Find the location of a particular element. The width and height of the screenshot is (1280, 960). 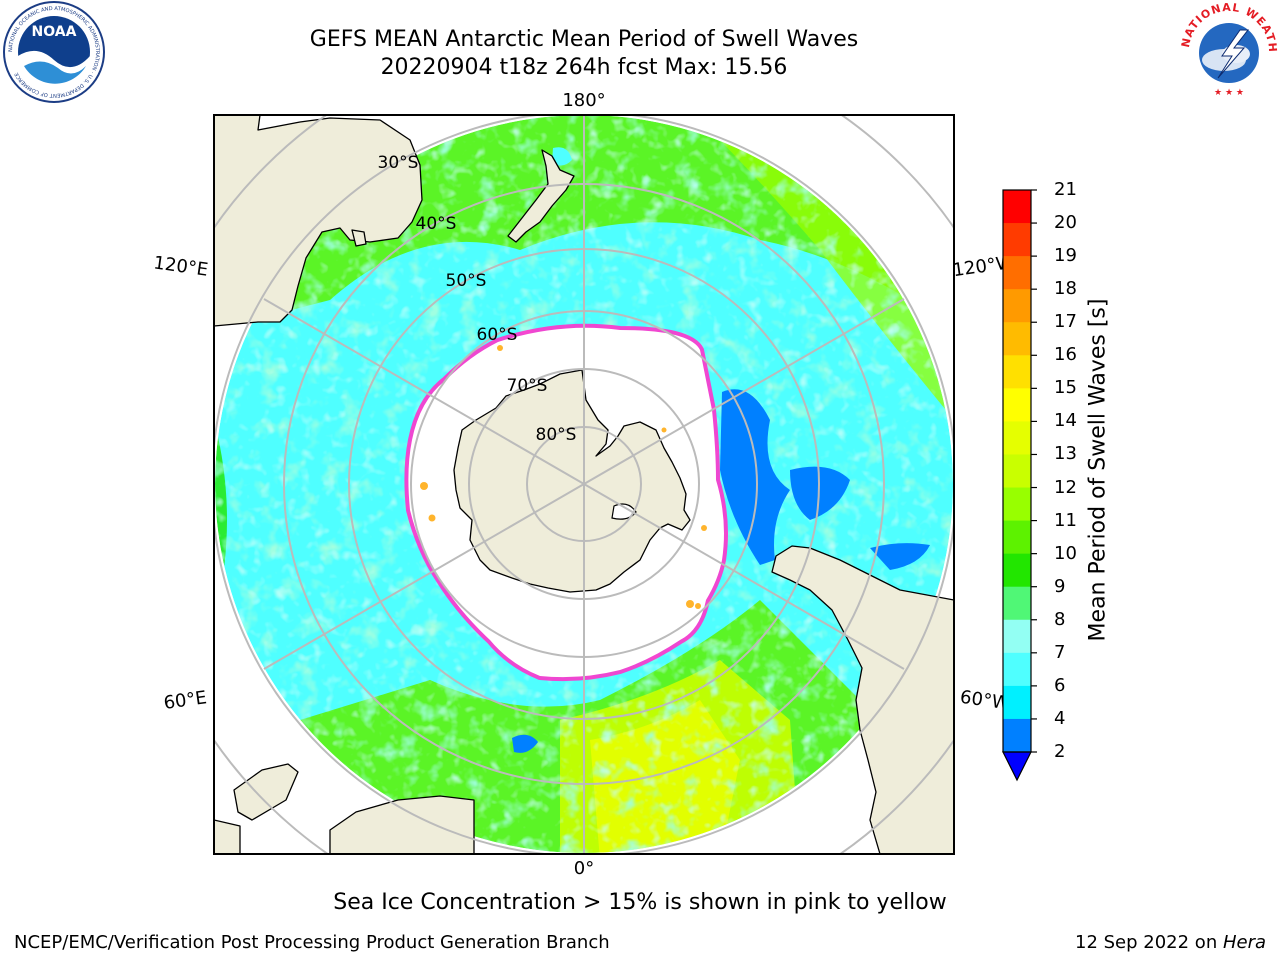

colorbar-tick-label: 13 is located at coordinates (1065, 454).